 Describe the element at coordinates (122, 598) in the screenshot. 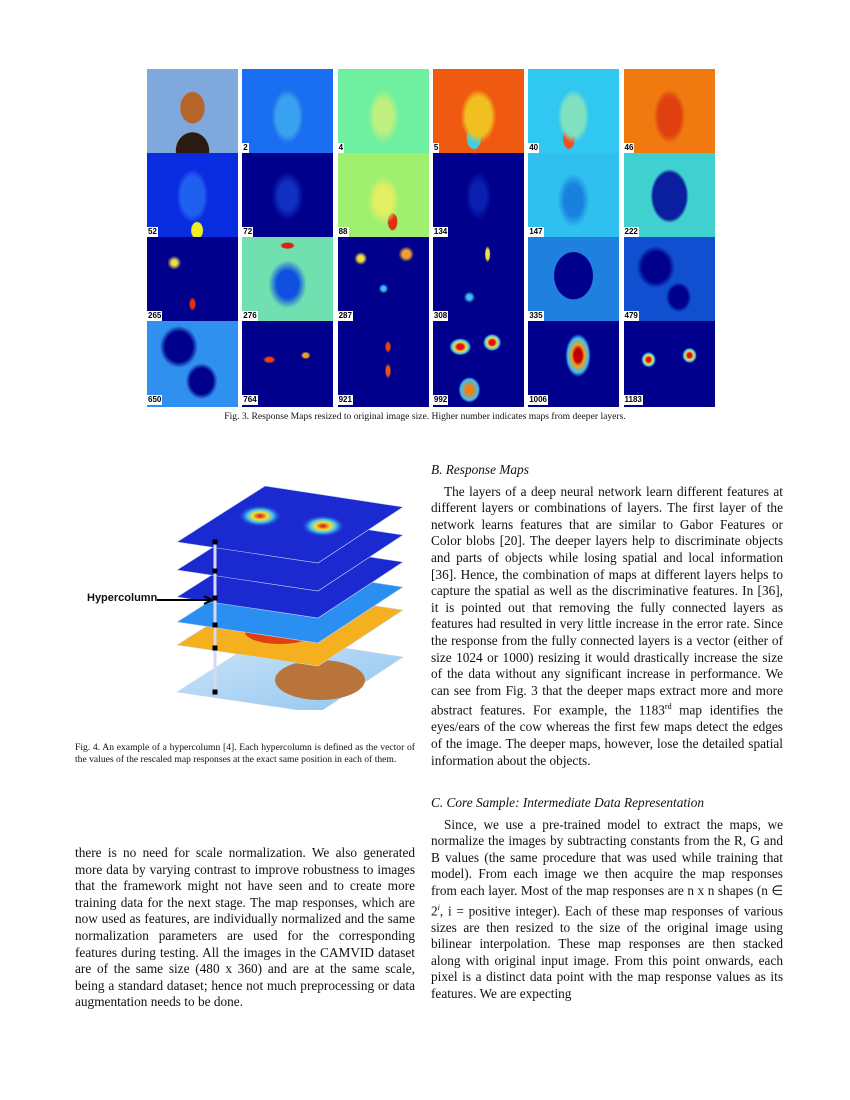

I see `hypercolumn-label: Hypercolumn` at that location.